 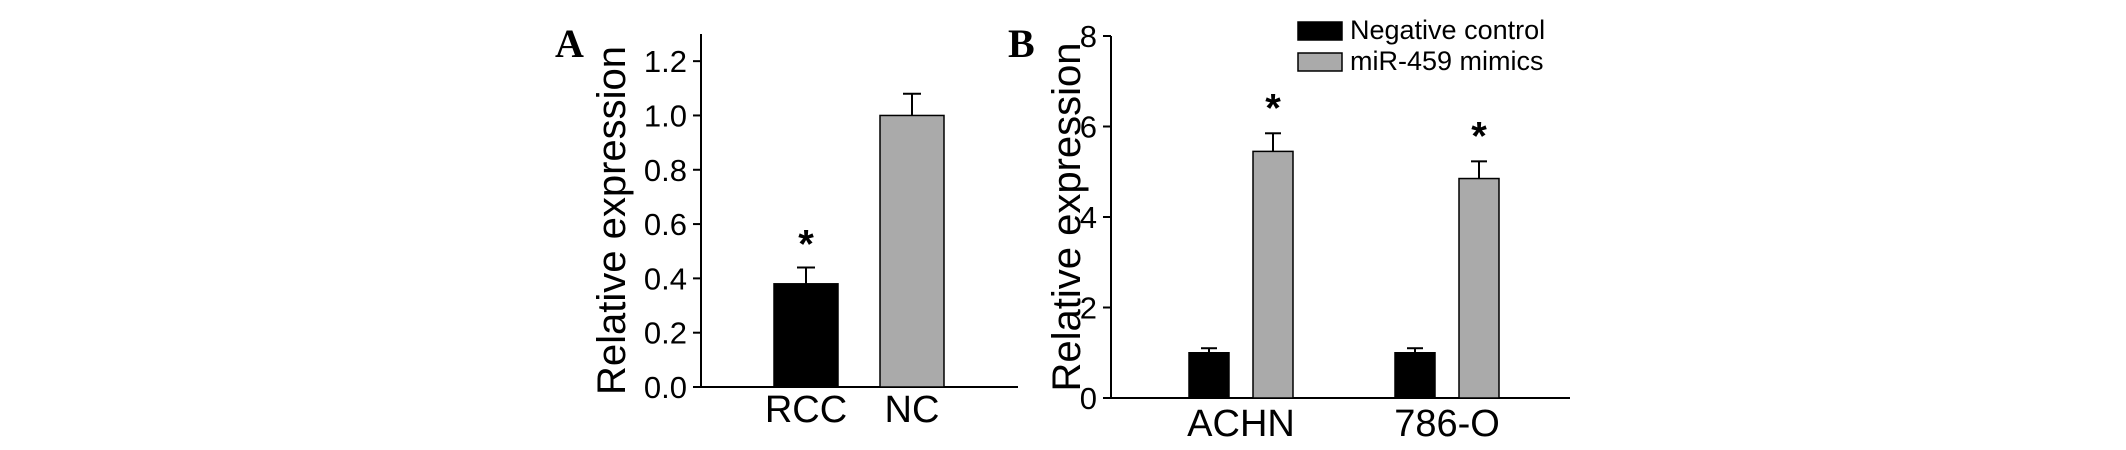 What do you see at coordinates (1088, 308) in the screenshot?
I see `y-tick-label: 2` at bounding box center [1088, 308].